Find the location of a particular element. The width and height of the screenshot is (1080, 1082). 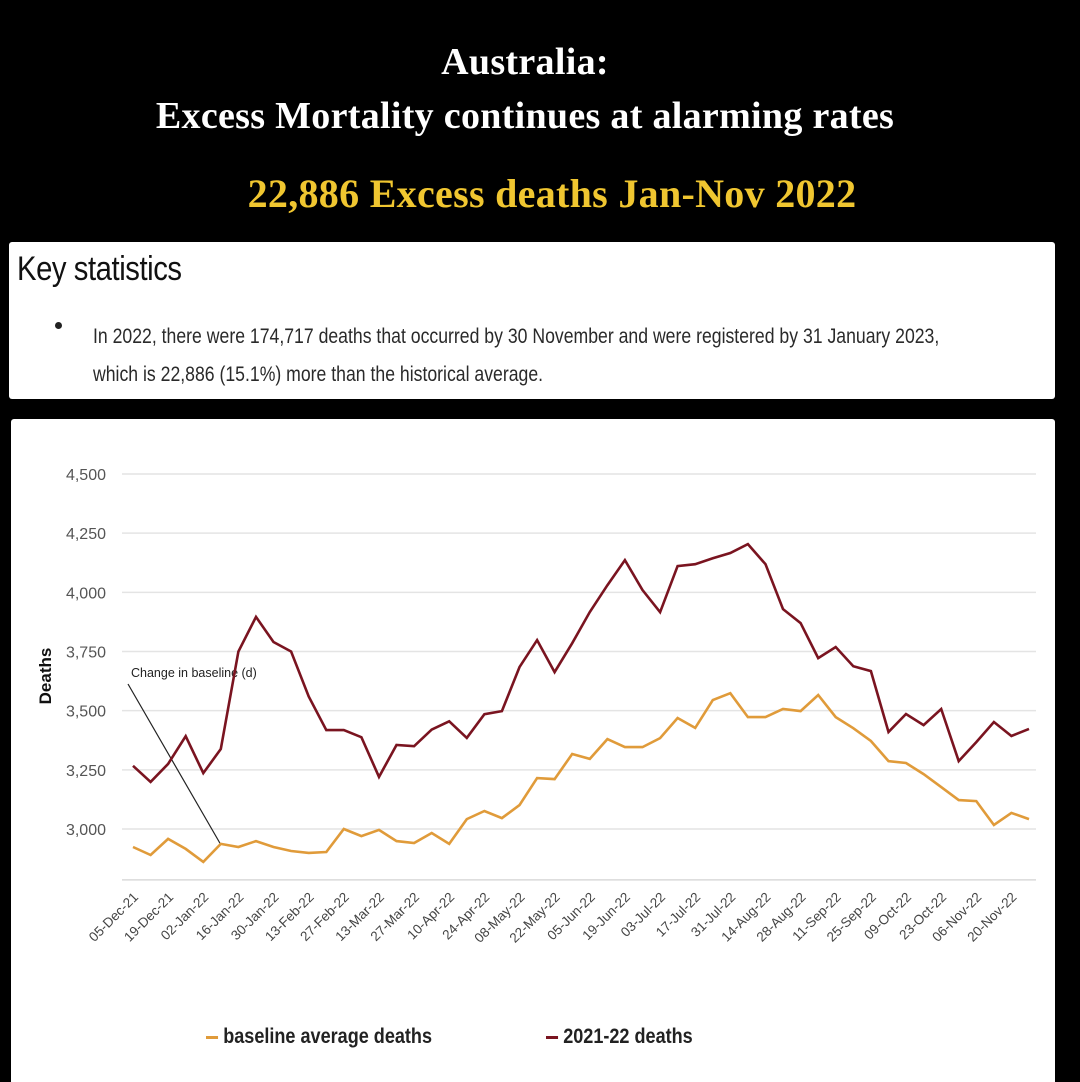

series-line-baseline is located at coordinates (581, 777).